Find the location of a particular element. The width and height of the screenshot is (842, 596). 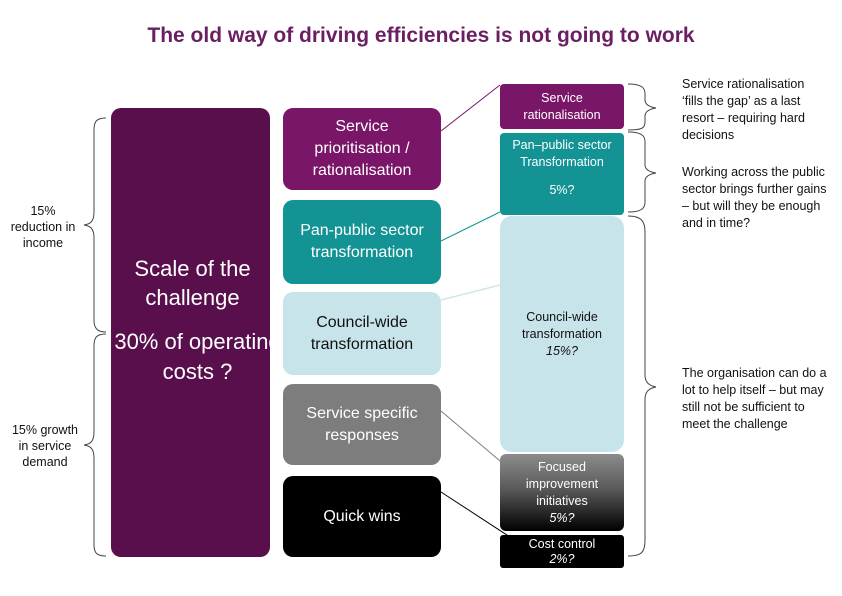

focused-improvement-box: Focused improvement initiatives 5%? is located at coordinates (562, 492).